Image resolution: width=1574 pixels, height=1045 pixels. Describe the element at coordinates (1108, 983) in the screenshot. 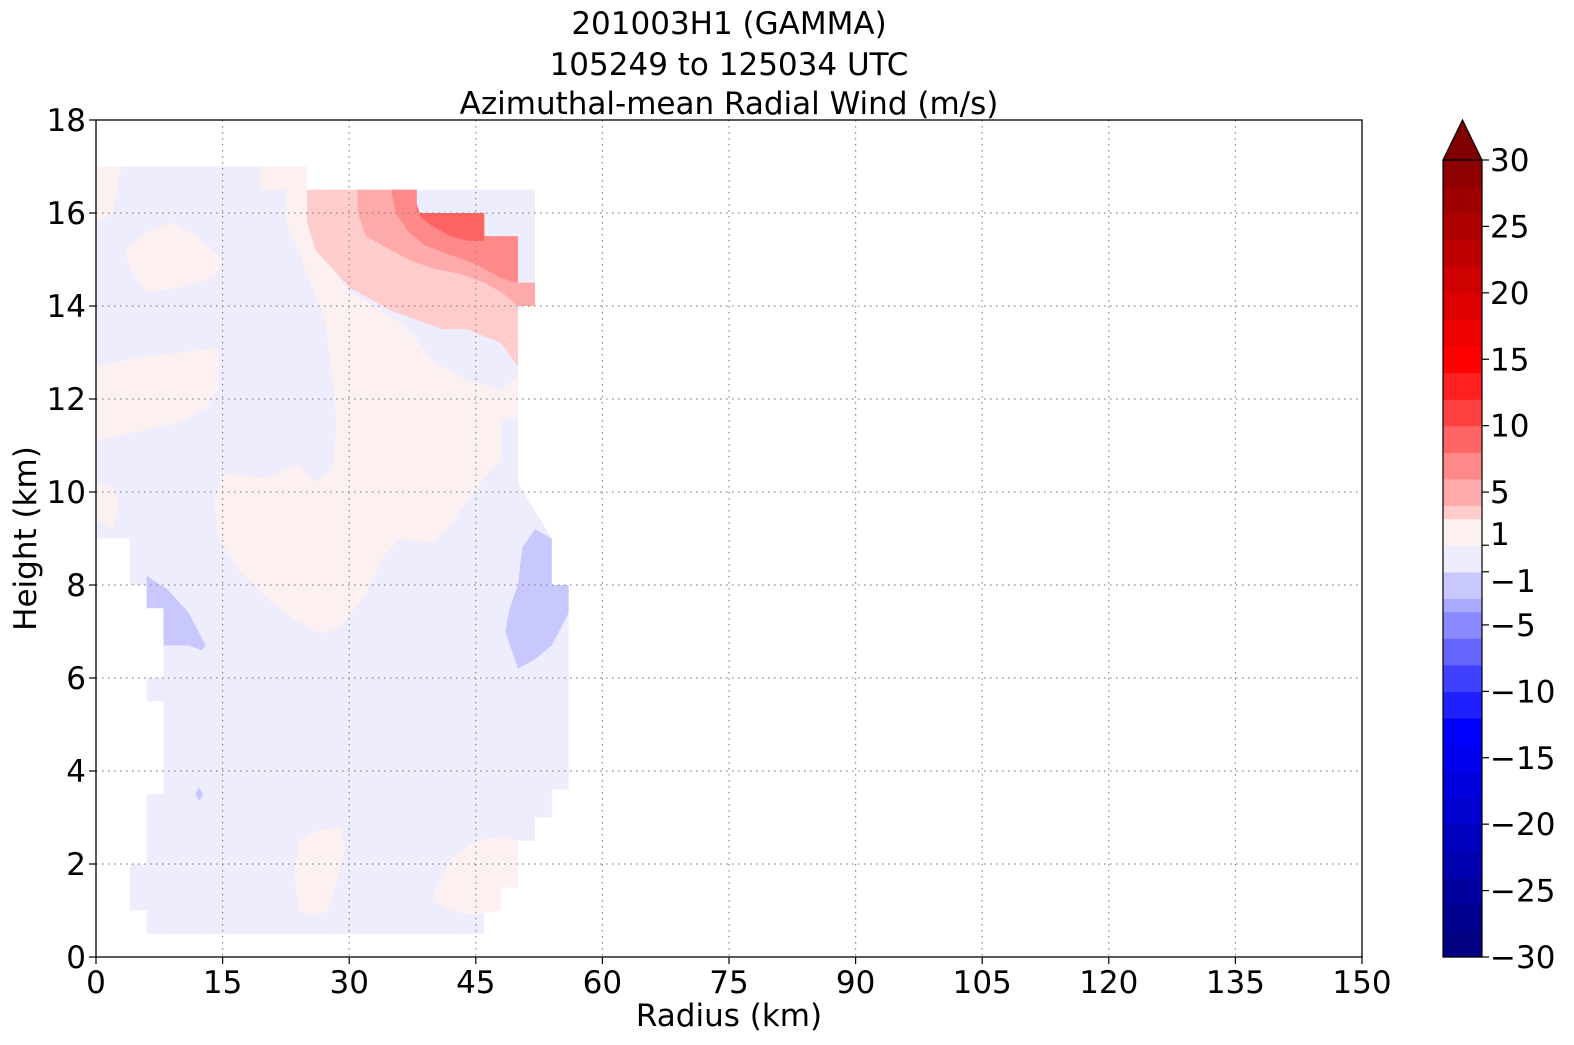

I see `x-tick-label: 120` at that location.